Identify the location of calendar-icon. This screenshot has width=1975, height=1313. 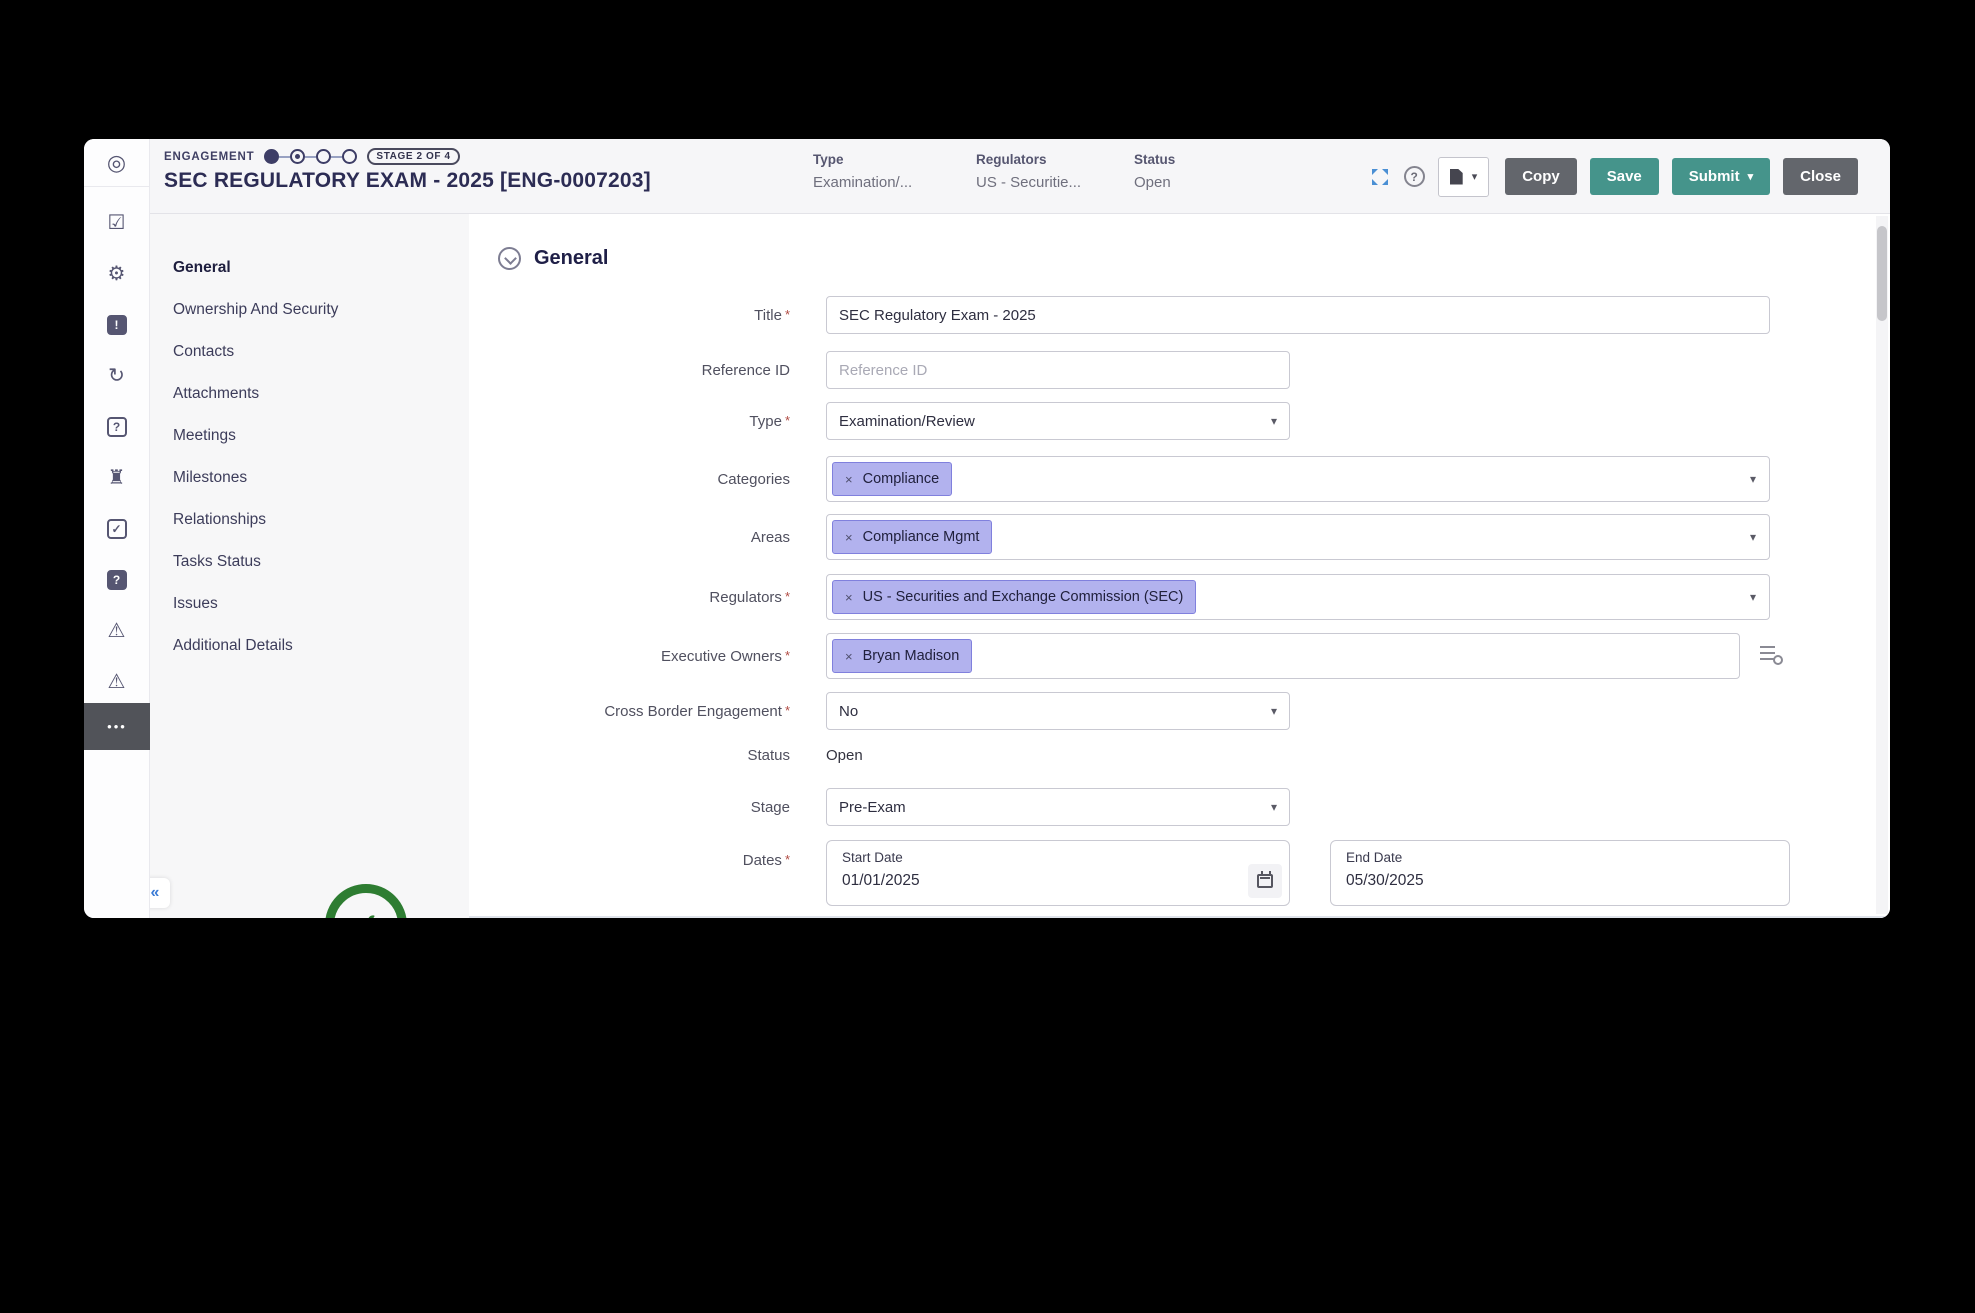
(1265, 881).